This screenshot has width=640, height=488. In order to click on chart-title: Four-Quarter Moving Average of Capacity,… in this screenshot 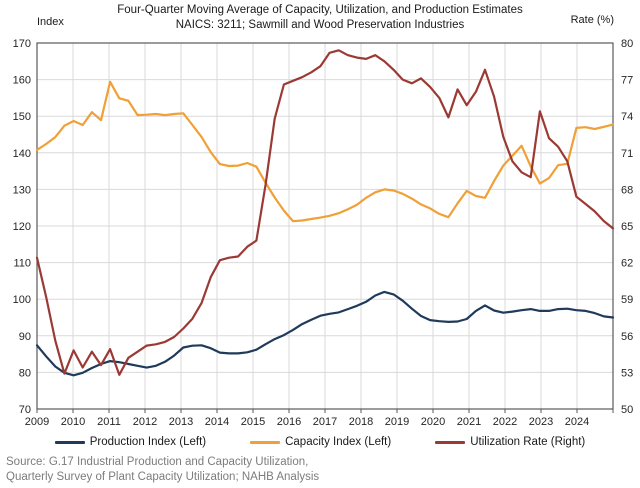, I will do `click(320, 10)`.